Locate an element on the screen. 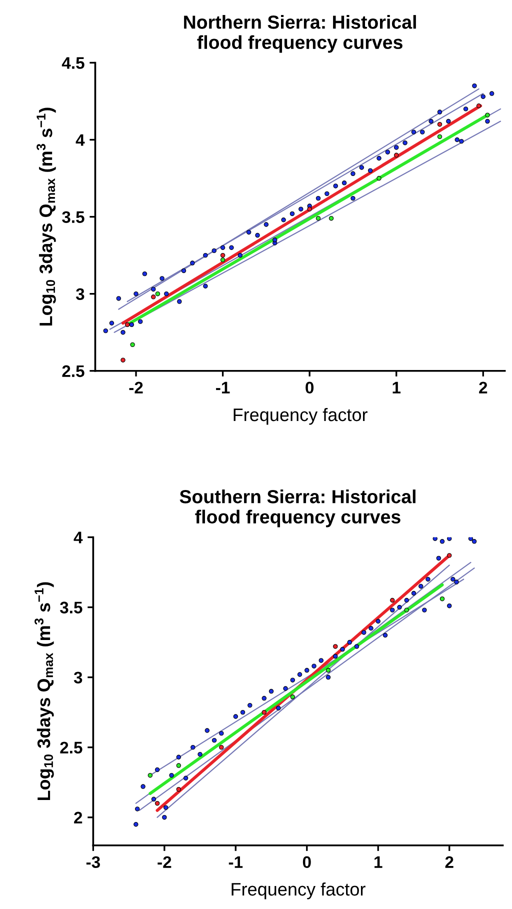 The height and width of the screenshot is (909, 512). y-tick-label: 2 is located at coordinates (78, 818).